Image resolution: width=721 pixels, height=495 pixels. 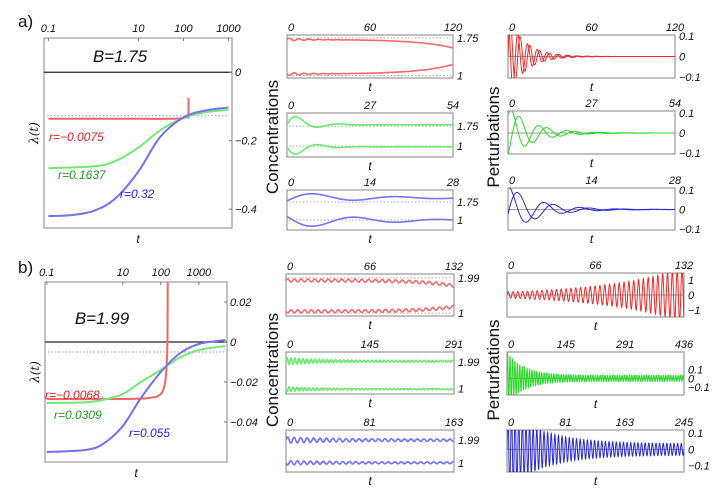 I want to click on y-tick-label: 0.02, so click(x=240, y=303).